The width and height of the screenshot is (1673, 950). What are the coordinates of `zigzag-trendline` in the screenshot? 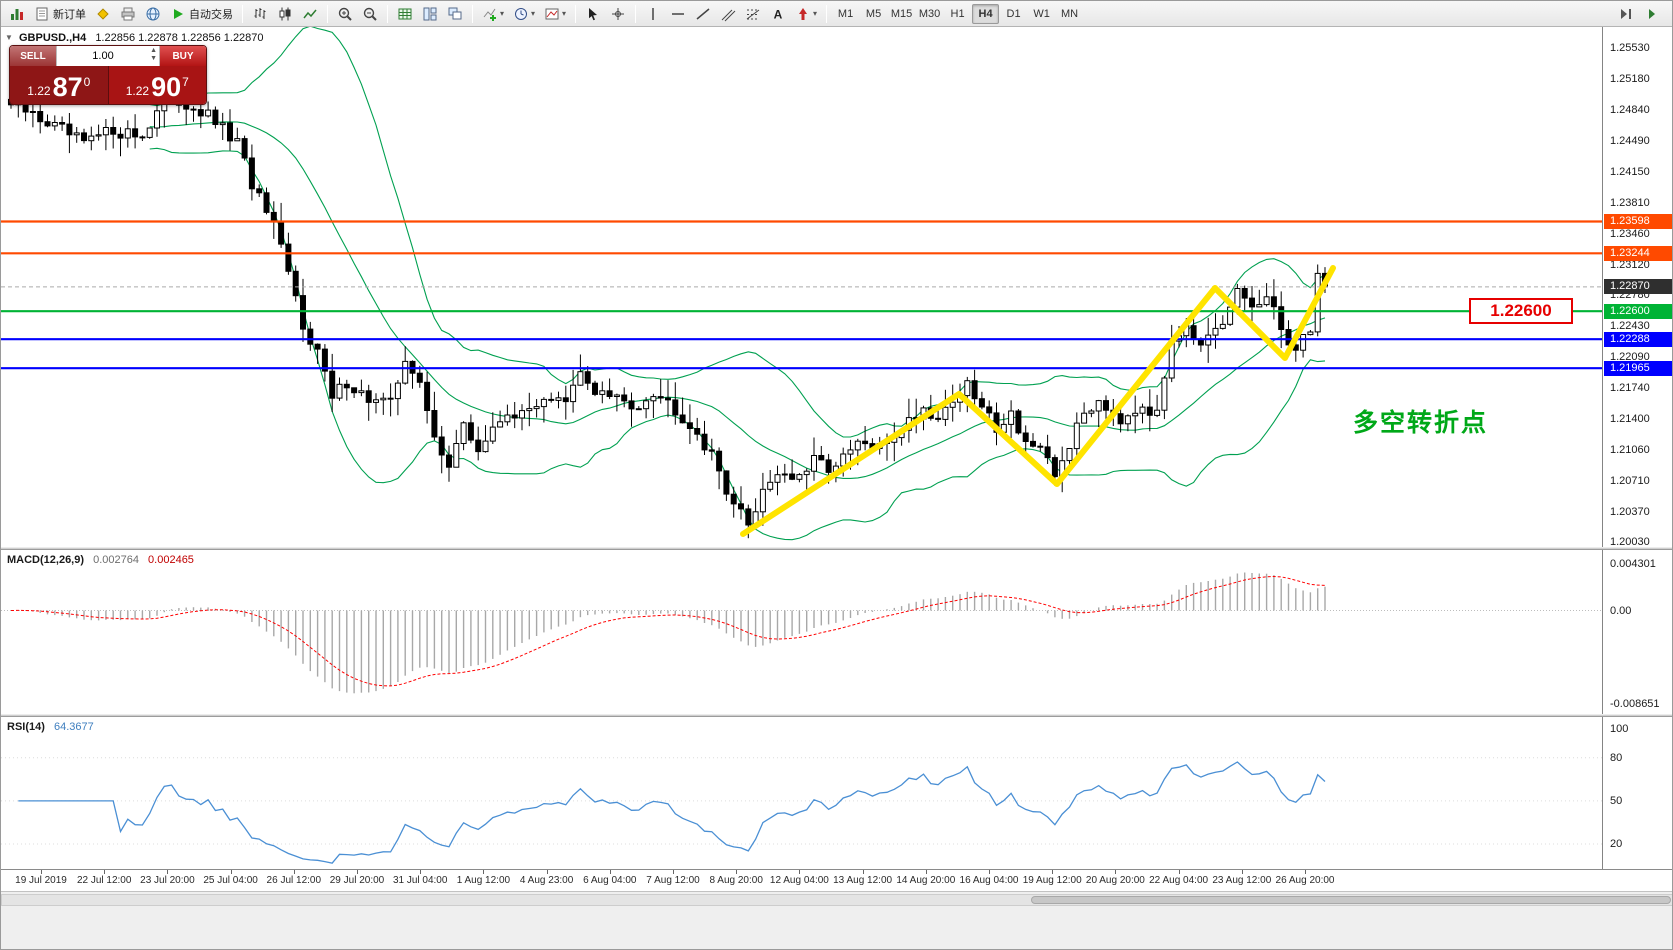 It's located at (1038, 401).